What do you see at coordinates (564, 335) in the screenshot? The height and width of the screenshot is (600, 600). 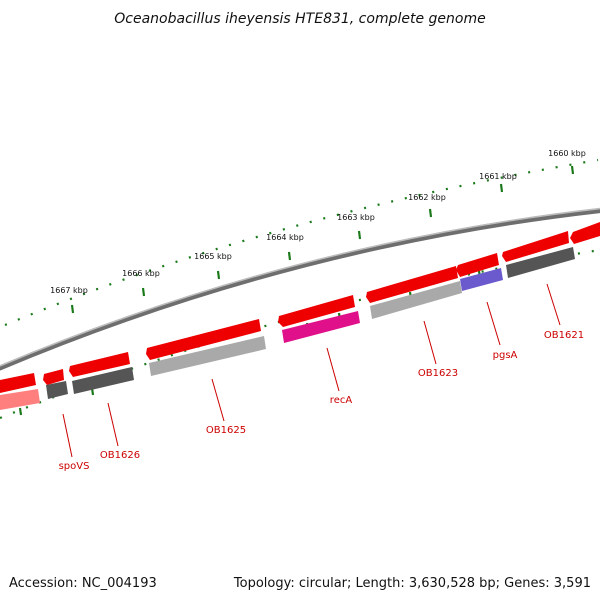 I see `gene-label-ob1621: OB1621` at bounding box center [564, 335].